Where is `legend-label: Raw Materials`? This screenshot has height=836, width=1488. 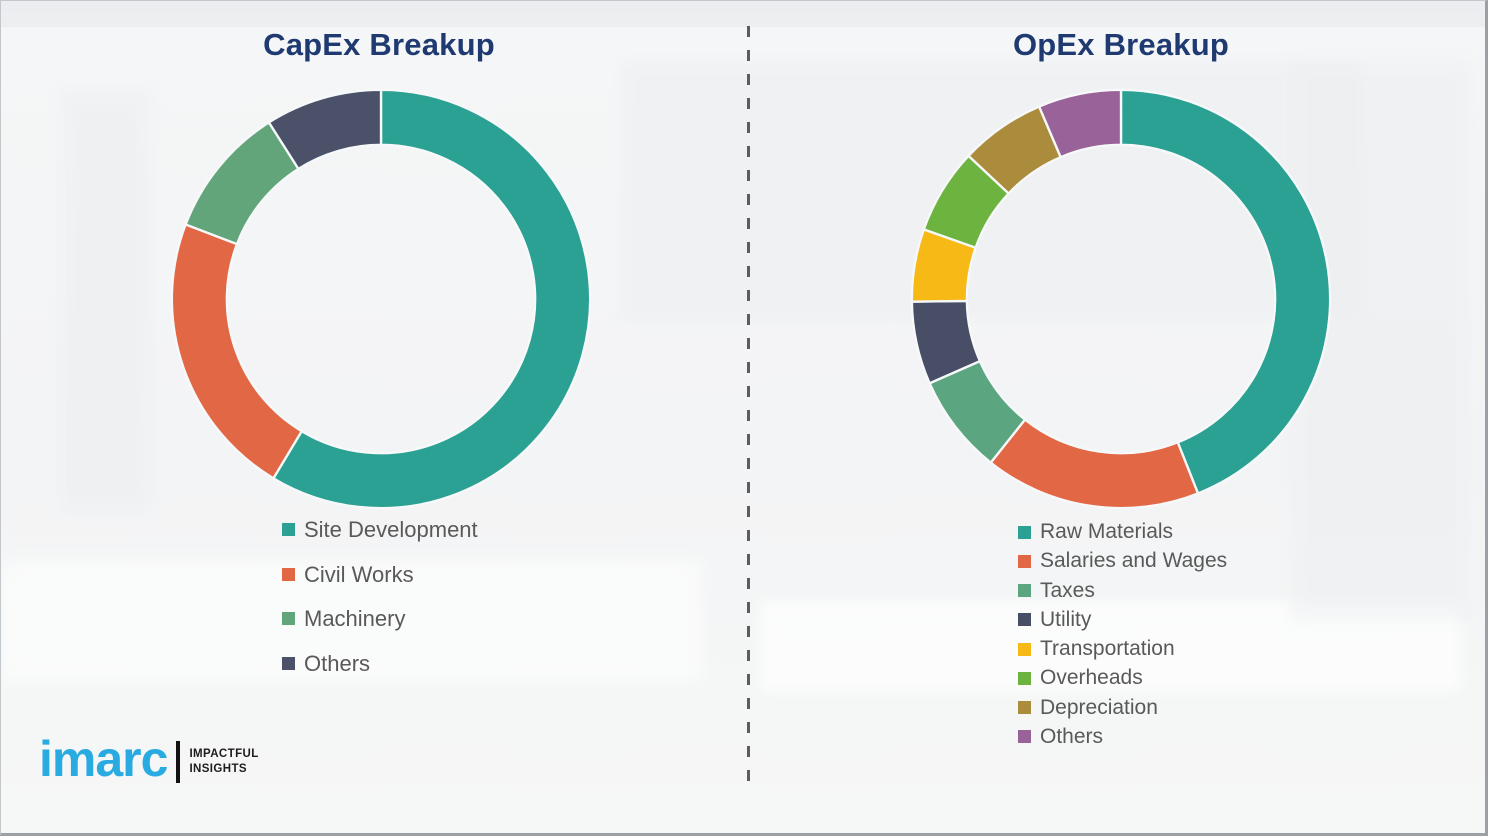
legend-label: Raw Materials is located at coordinates (1107, 531).